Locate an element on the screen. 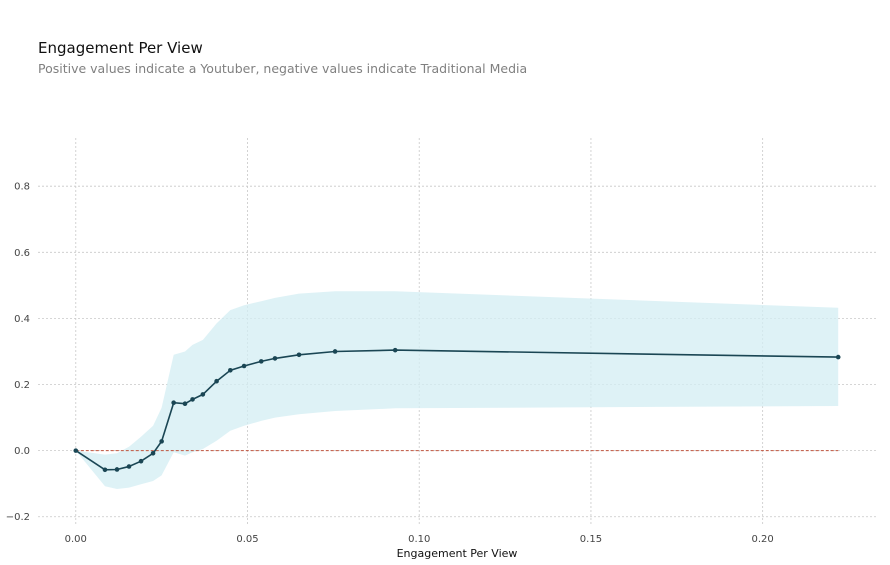 Image resolution: width=890 pixels, height=565 pixels. chart-title: Engagement Per View is located at coordinates (120, 48).